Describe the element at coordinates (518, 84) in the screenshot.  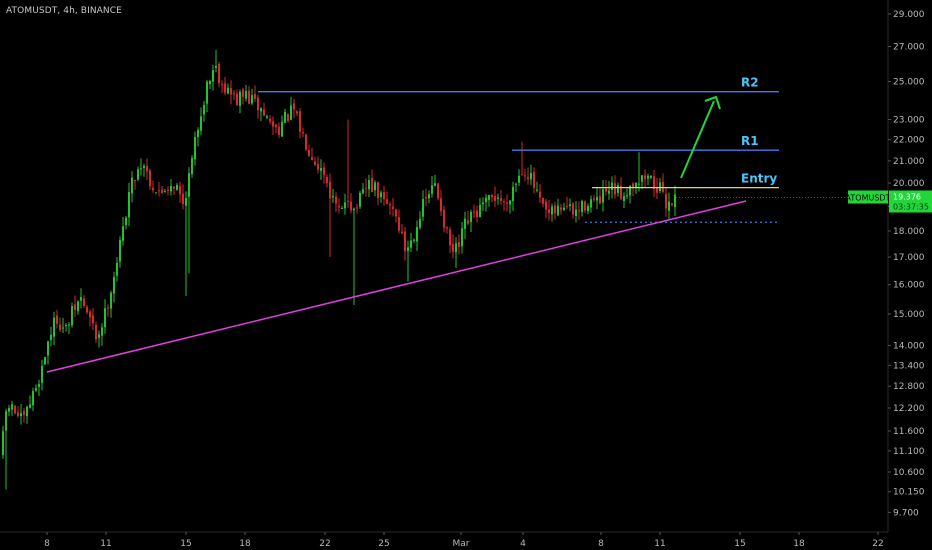
I see `level-r2: R2` at that location.